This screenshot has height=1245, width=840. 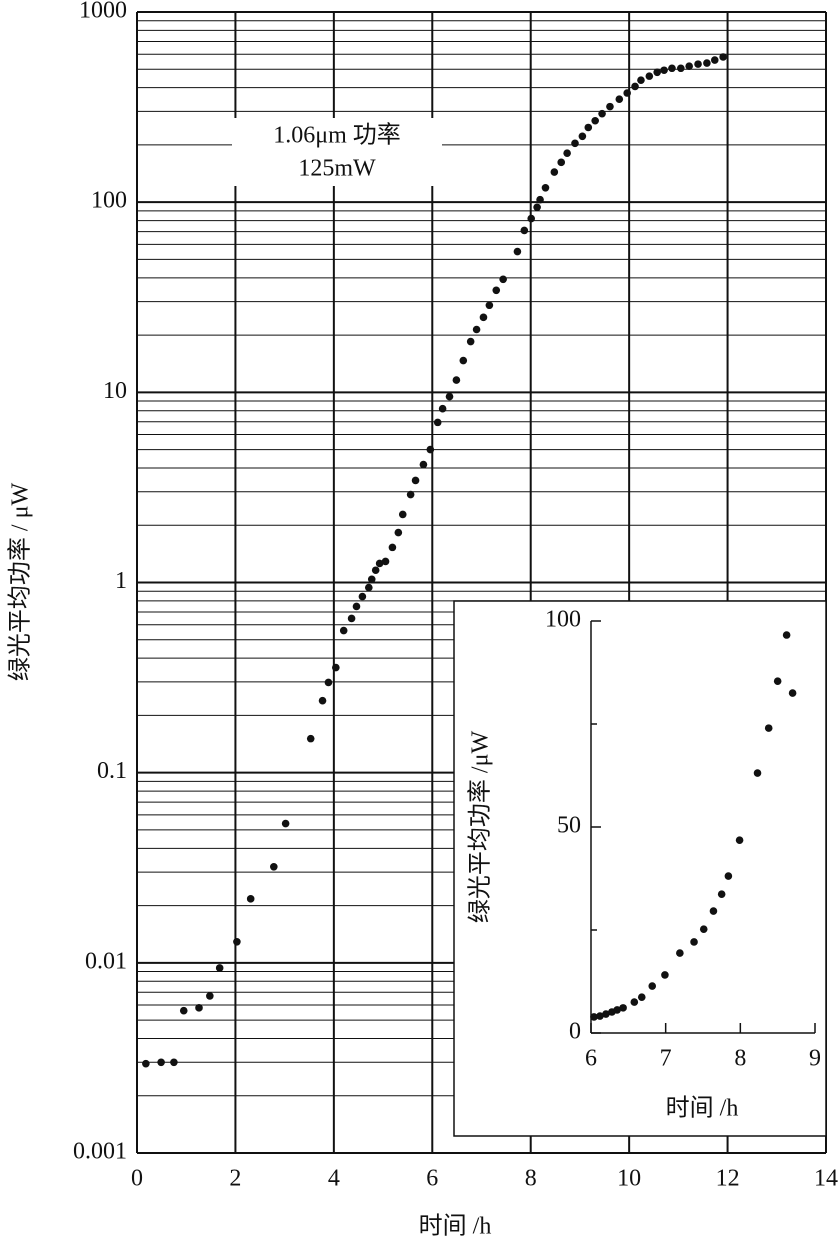 What do you see at coordinates (575, 1032) in the screenshot?
I see `y-tick-label: 0` at bounding box center [575, 1032].